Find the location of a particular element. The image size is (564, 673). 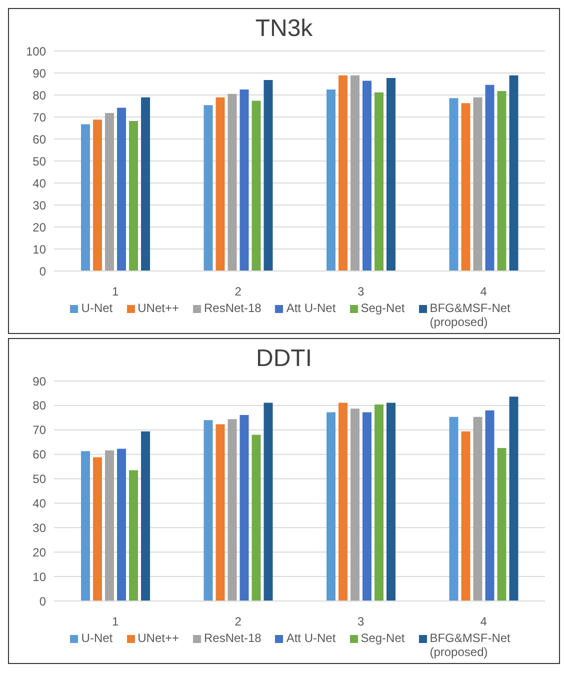

chart-title: TN3k is located at coordinates (284, 28).